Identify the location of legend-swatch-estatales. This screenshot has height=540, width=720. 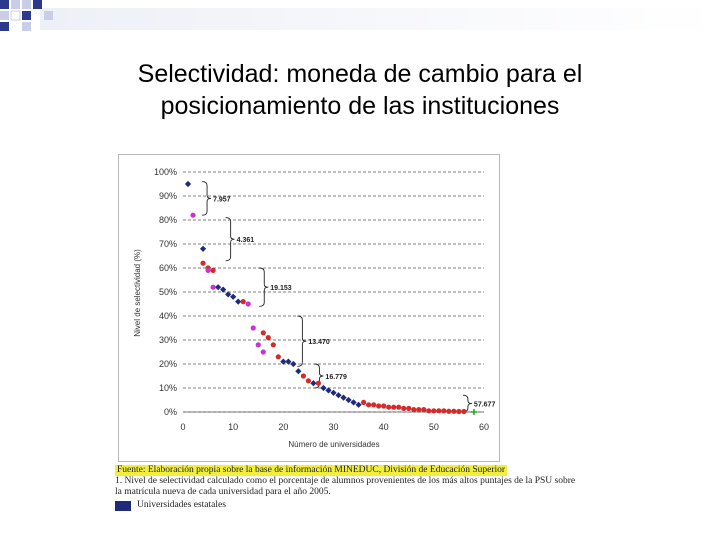
(123, 505).